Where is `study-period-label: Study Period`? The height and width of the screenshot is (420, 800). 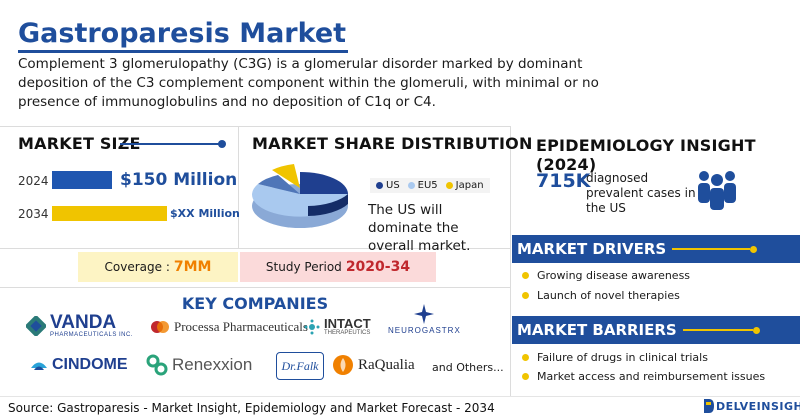 study-period-label: Study Period is located at coordinates (303, 267).